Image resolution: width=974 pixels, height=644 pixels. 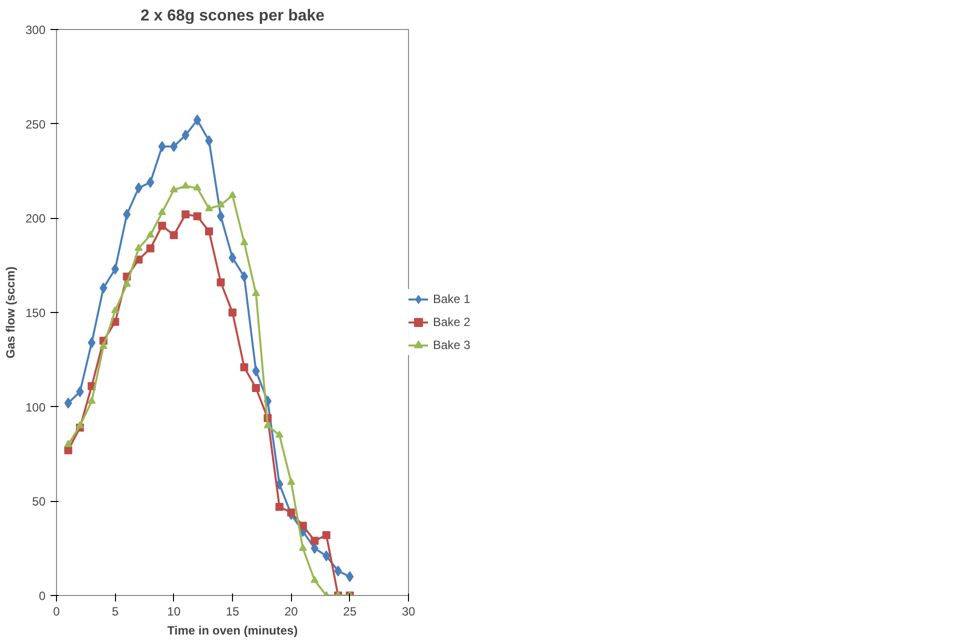 What do you see at coordinates (35, 313) in the screenshot?
I see `y-tick-label: 150` at bounding box center [35, 313].